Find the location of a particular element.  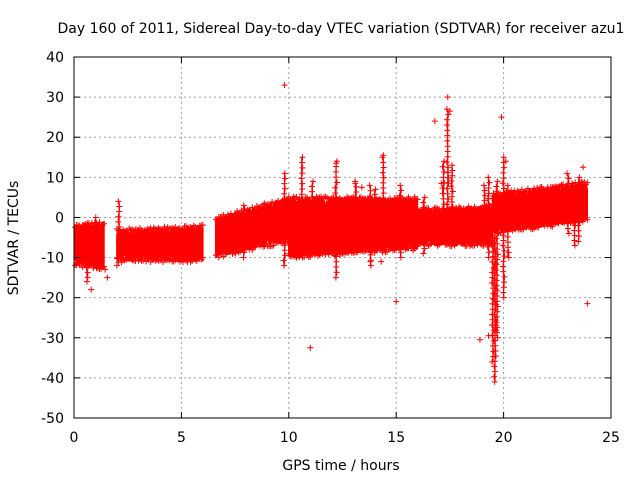

x-tick-label-3: 15 is located at coordinates (396, 438).